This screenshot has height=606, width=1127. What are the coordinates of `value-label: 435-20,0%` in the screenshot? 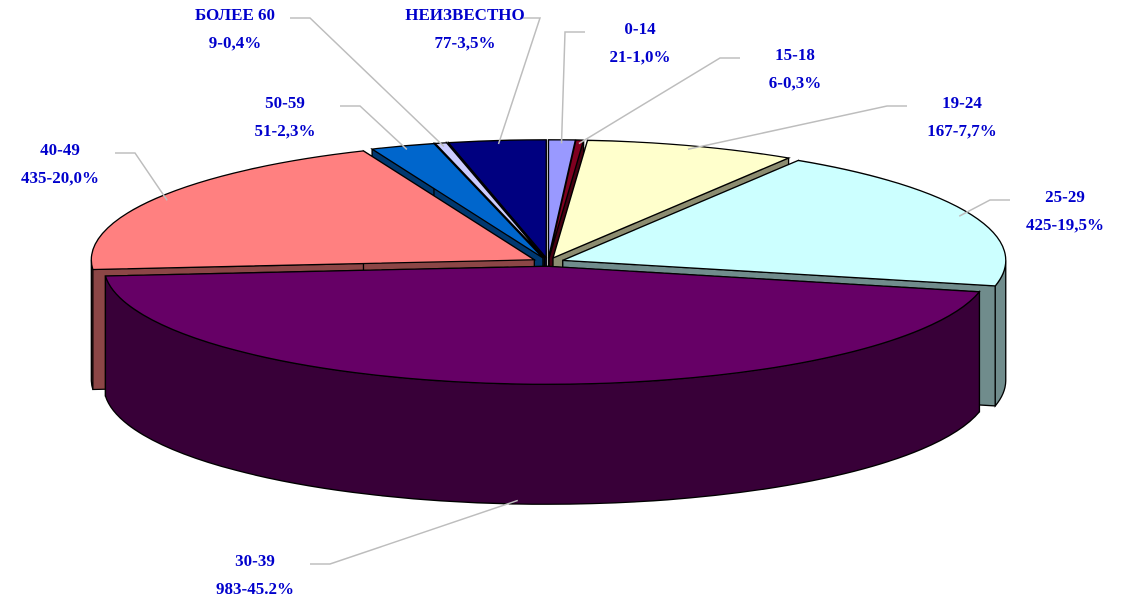 It's located at (60, 177).